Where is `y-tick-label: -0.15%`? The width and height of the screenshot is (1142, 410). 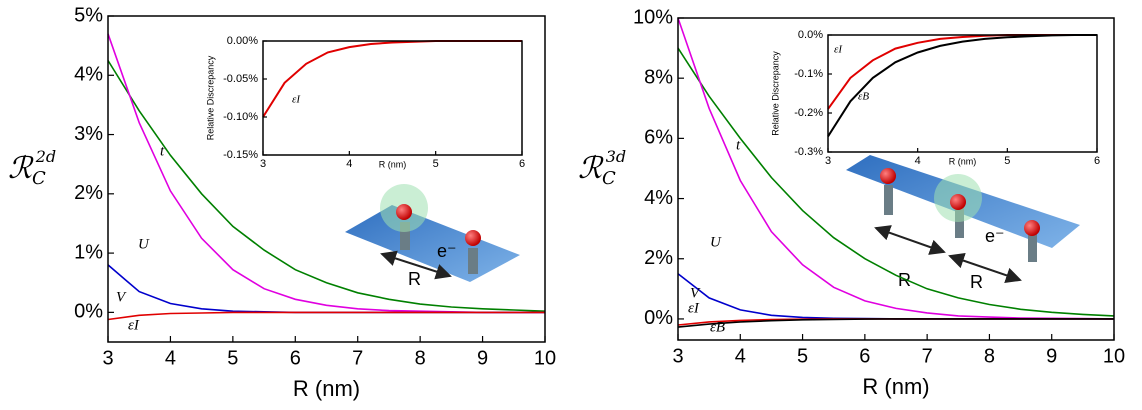 y-tick-label: -0.15% is located at coordinates (240, 155).